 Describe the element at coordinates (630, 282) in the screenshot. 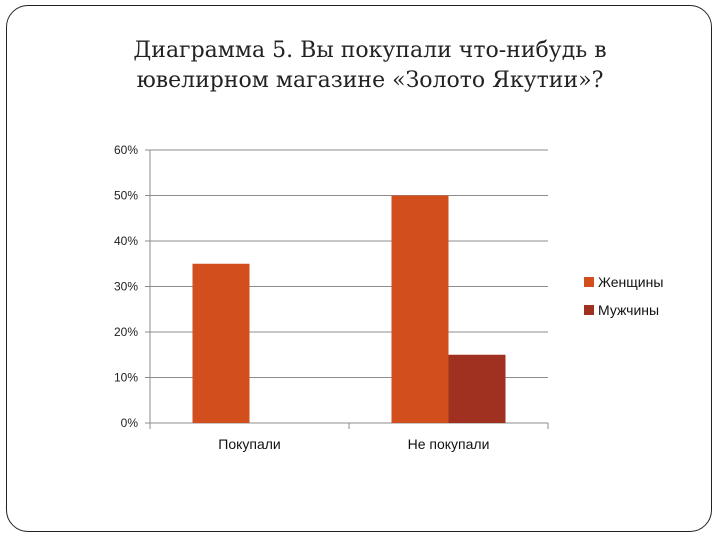

I see `legend-label: Женщины` at that location.